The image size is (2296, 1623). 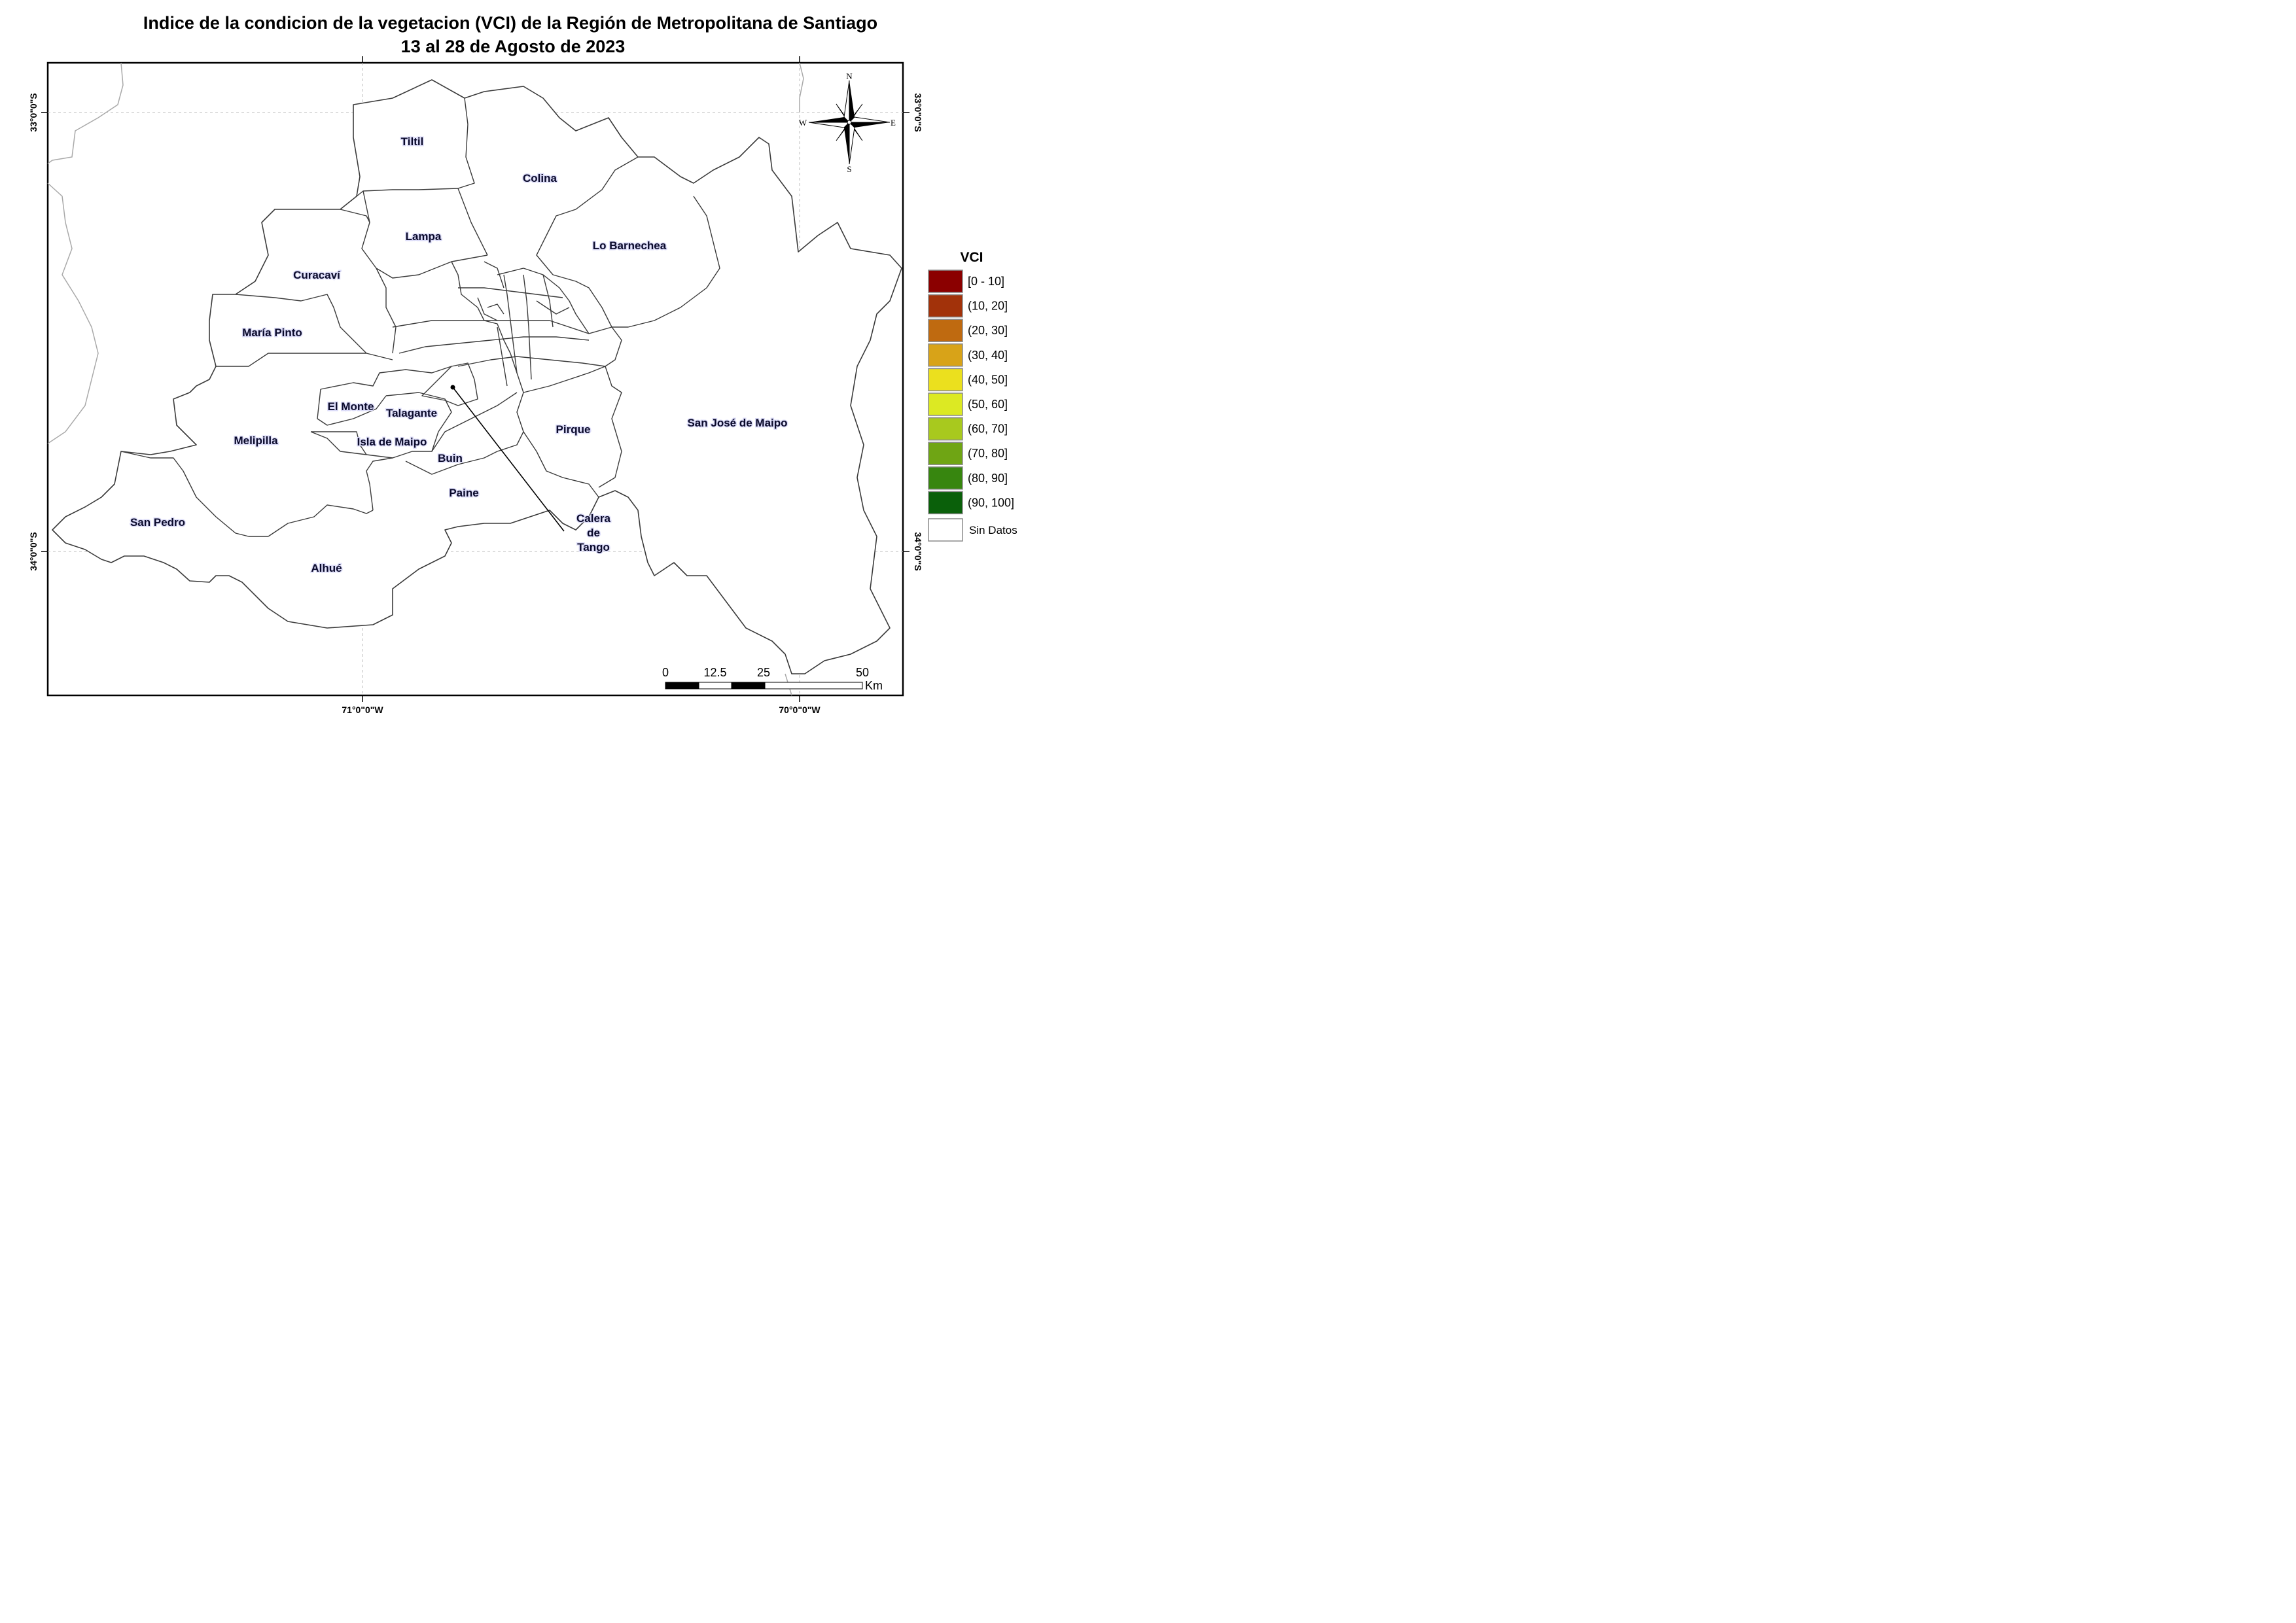 I want to click on label-tiltil: Tiltil, so click(x=412, y=141).